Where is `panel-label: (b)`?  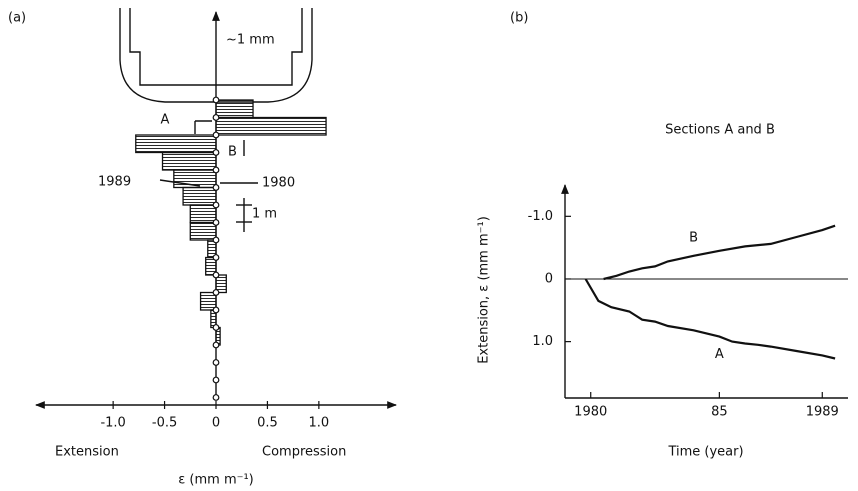
panel-label: (b) is located at coordinates (519, 18).